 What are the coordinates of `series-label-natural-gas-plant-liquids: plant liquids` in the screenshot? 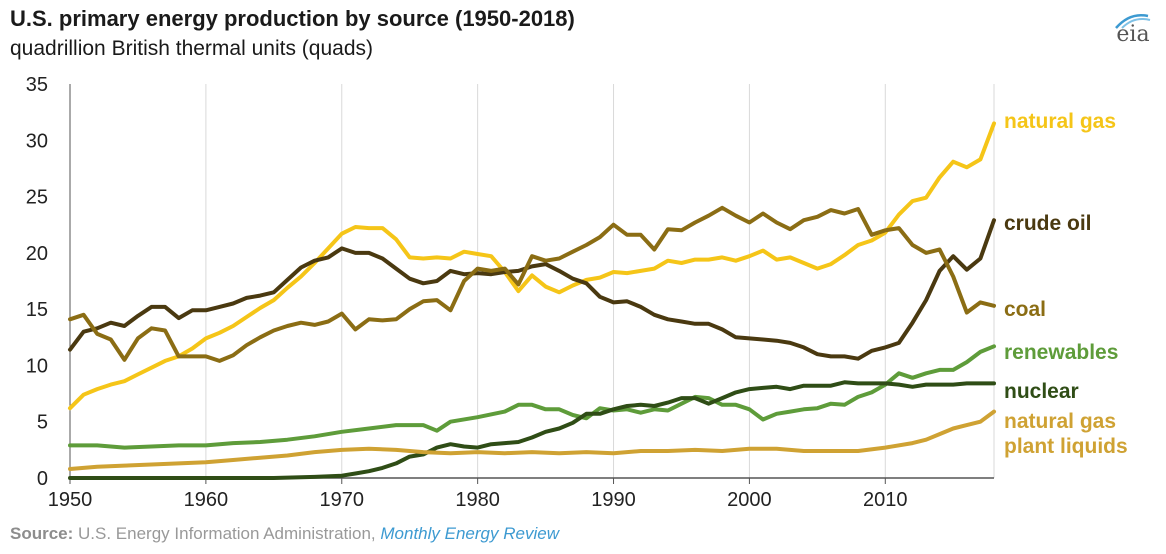 It's located at (1066, 446).